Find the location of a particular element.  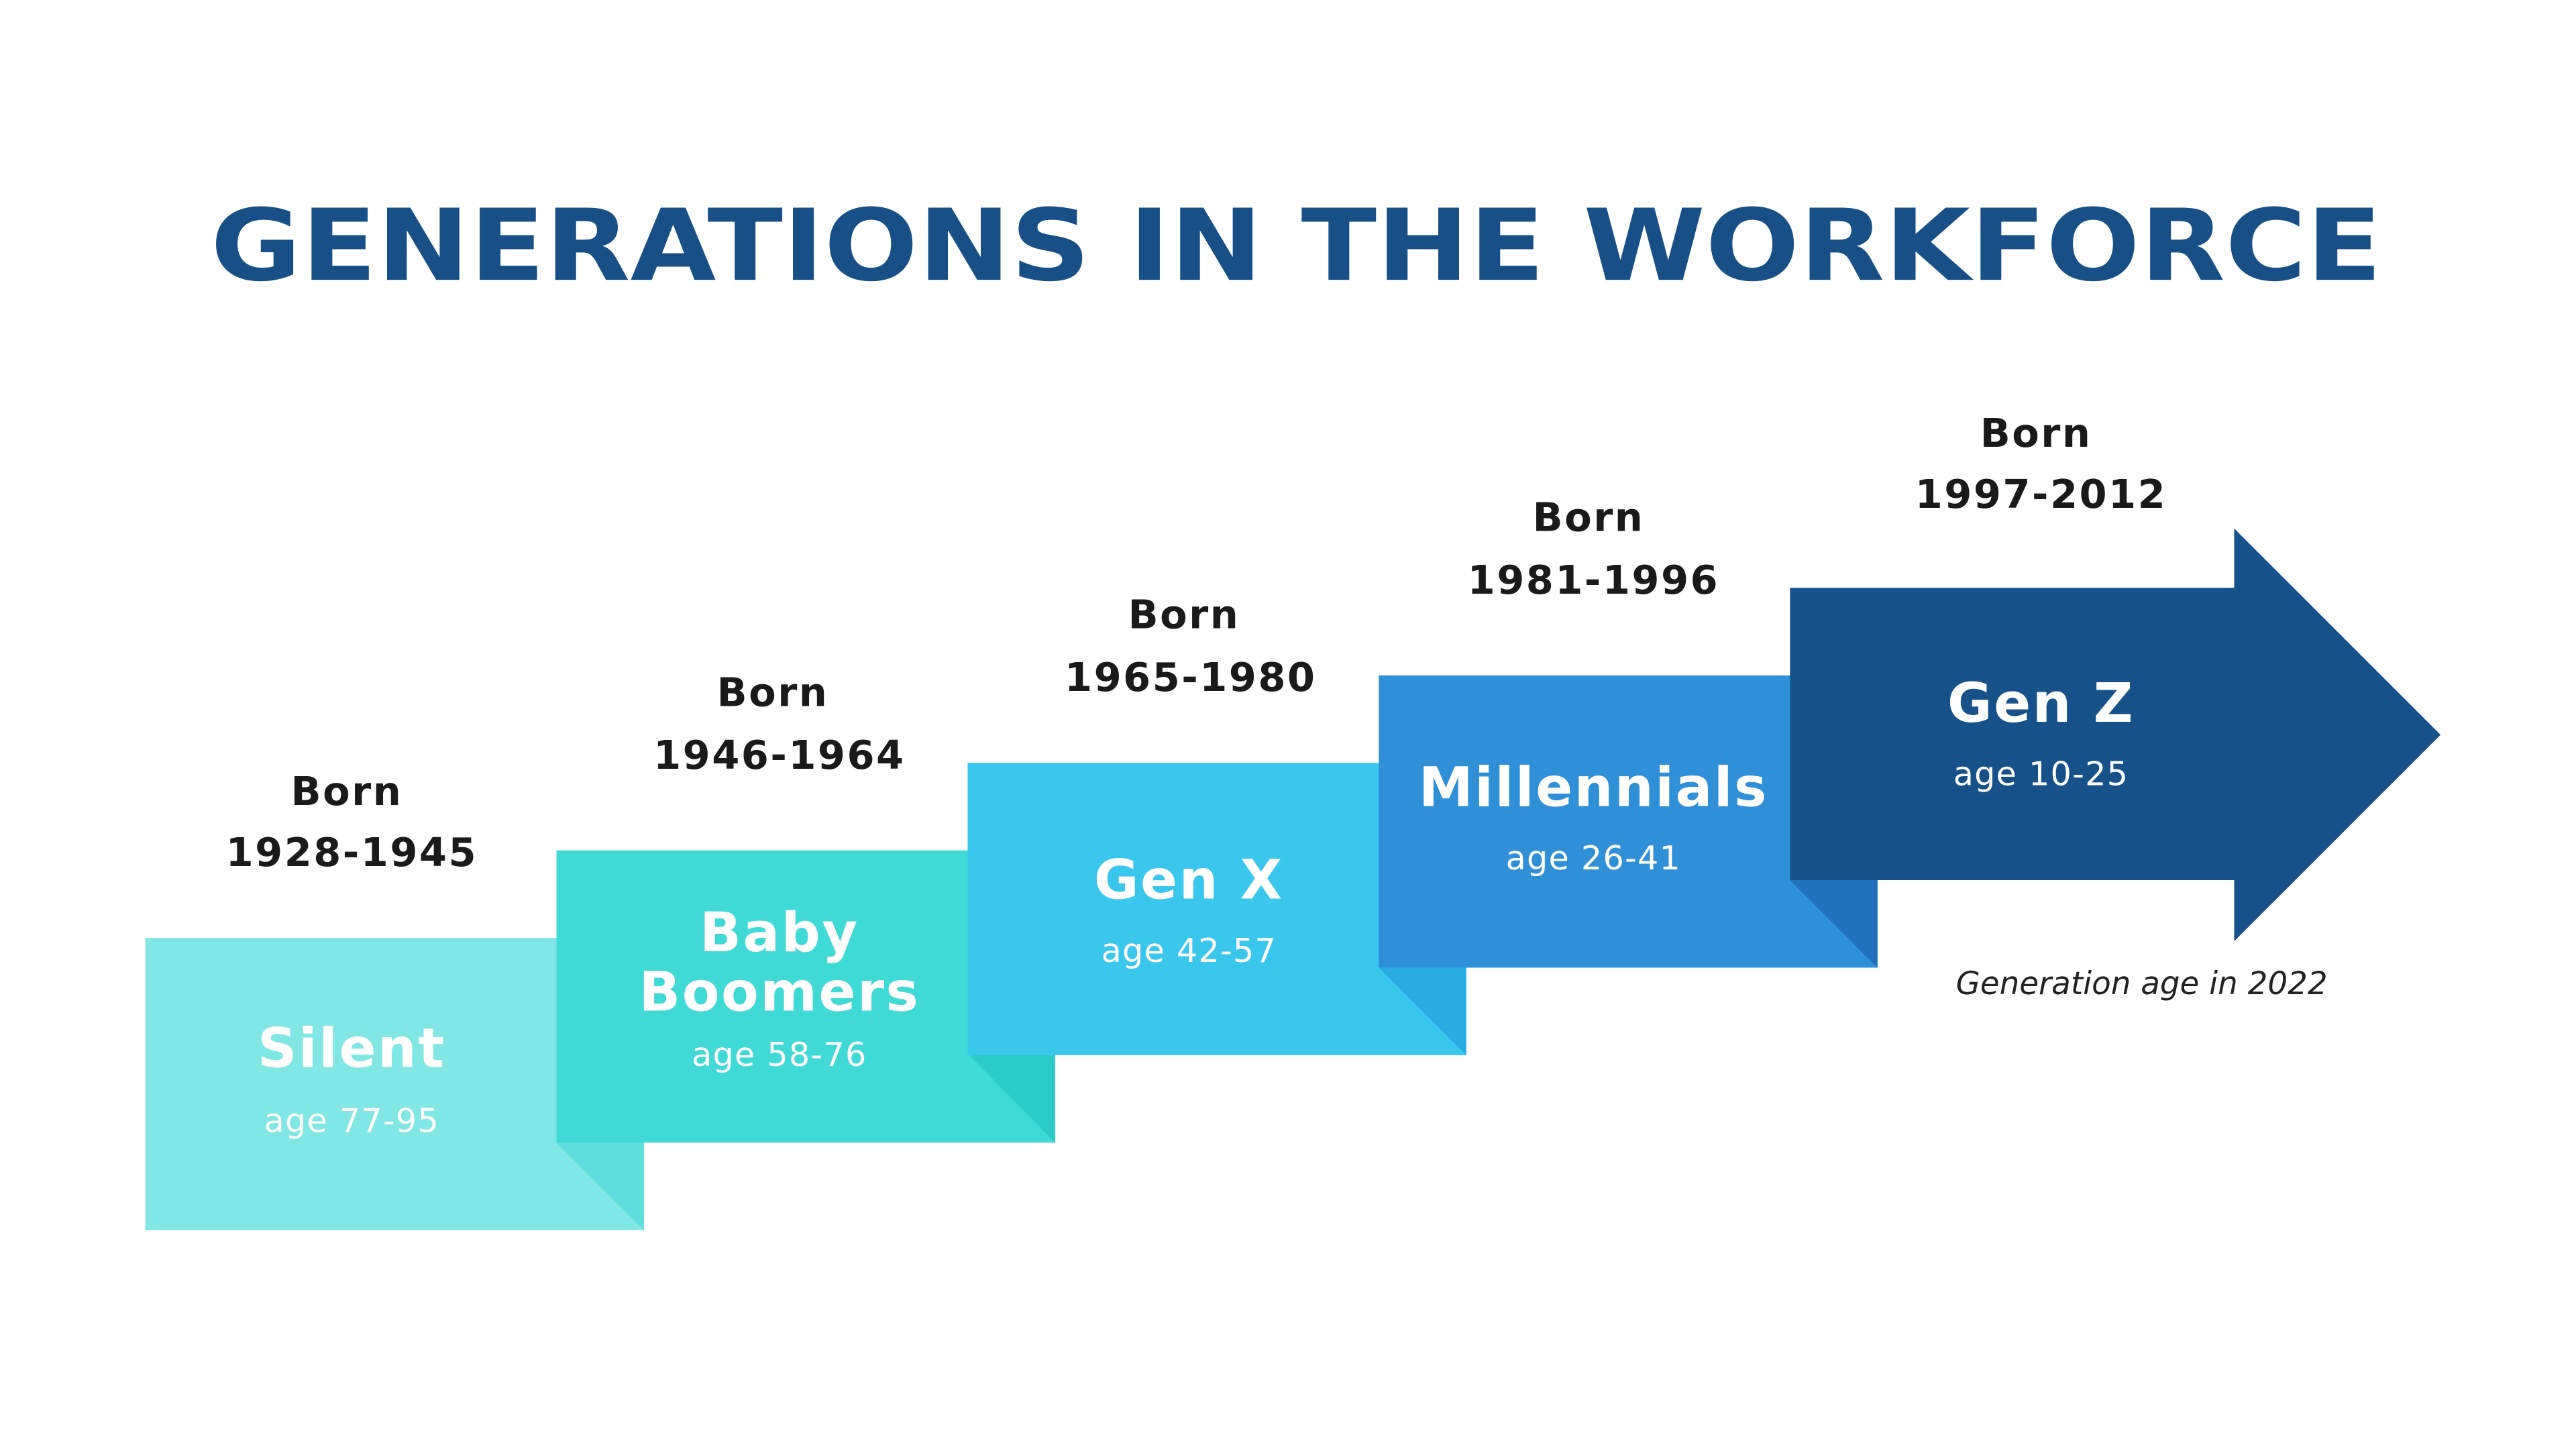

born-years: 1946-1964 is located at coordinates (779, 755).